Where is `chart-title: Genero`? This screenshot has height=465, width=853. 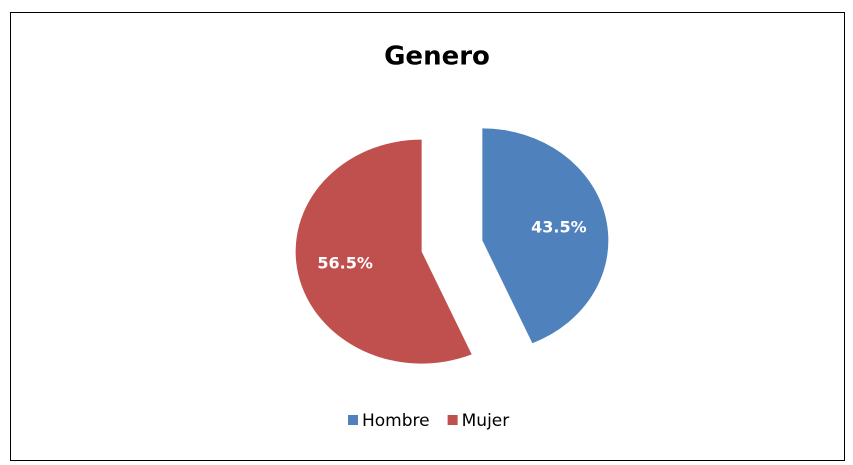
chart-title: Genero is located at coordinates (437, 57).